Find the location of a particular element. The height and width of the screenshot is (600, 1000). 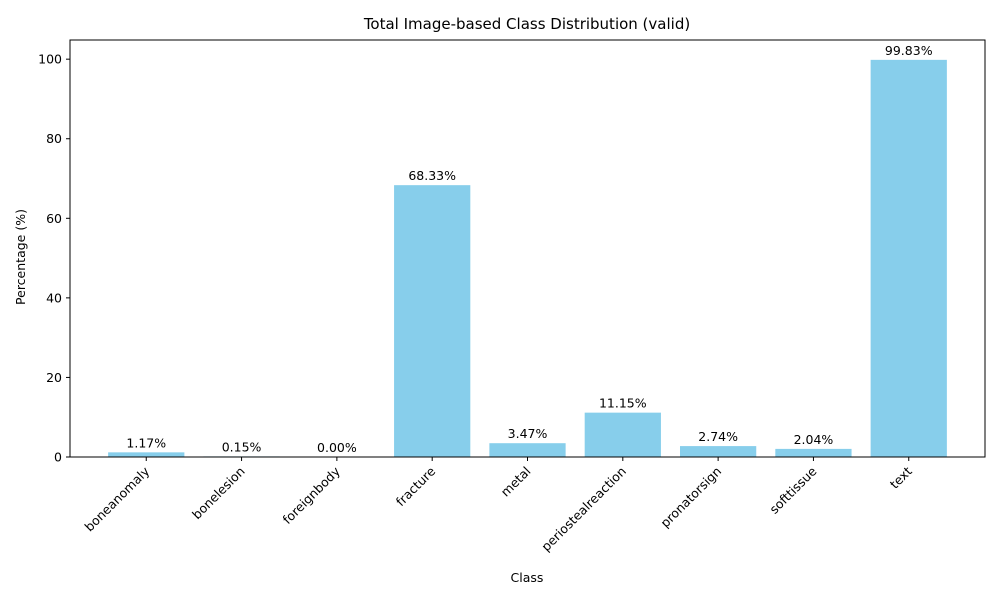

bar-value-label-bonelesion: 0.15% is located at coordinates (242, 446).